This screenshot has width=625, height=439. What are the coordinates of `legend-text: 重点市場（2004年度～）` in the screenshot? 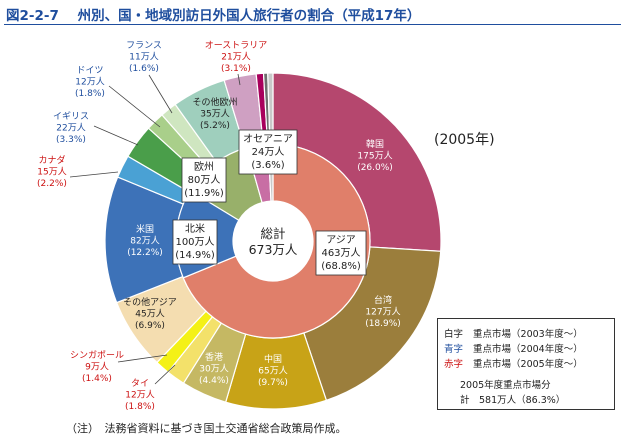 It's located at (528, 349).